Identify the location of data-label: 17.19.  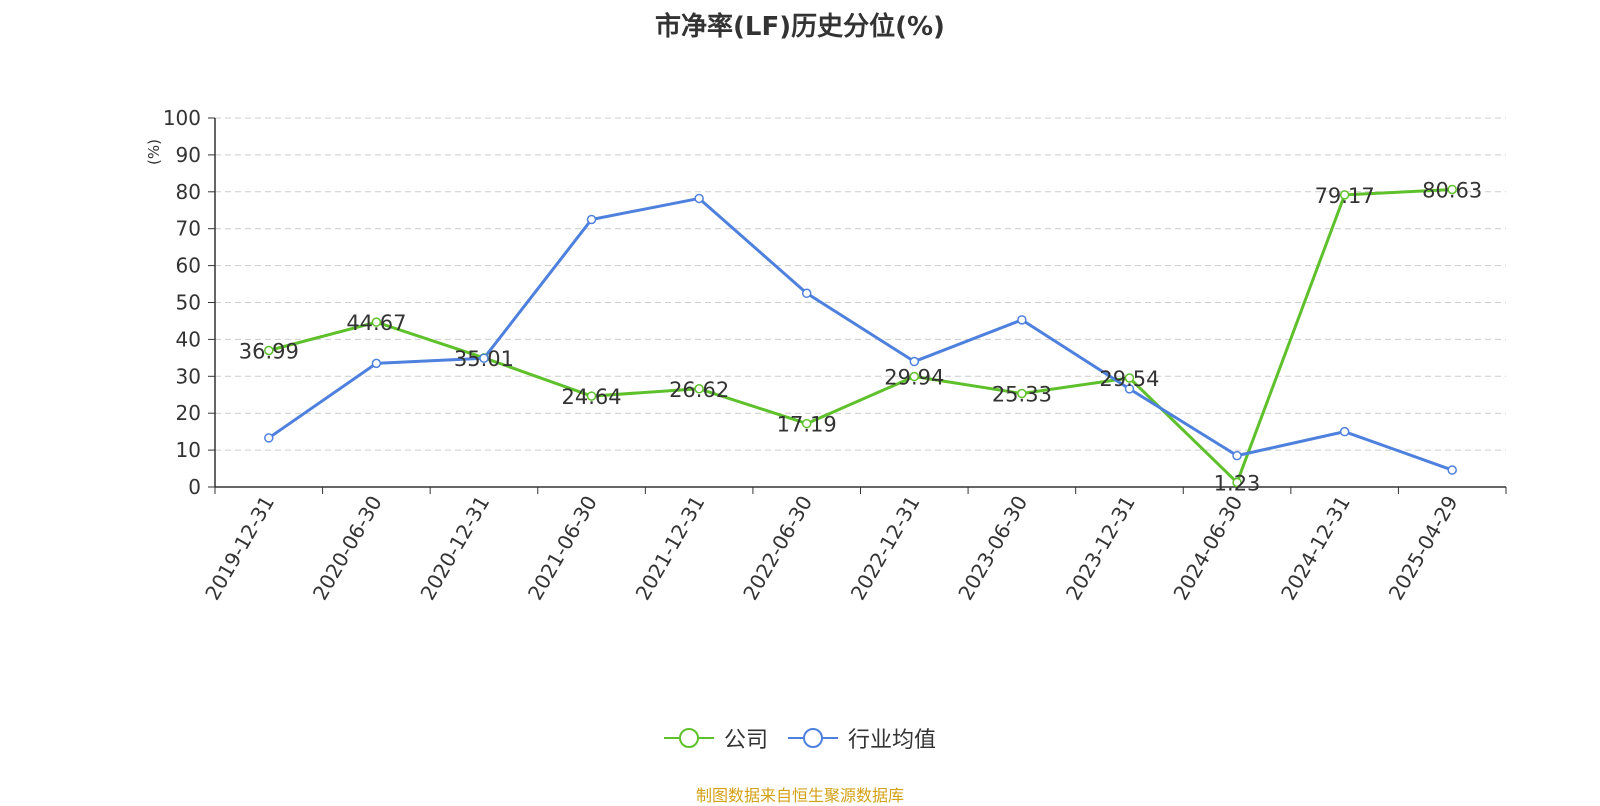
(807, 425).